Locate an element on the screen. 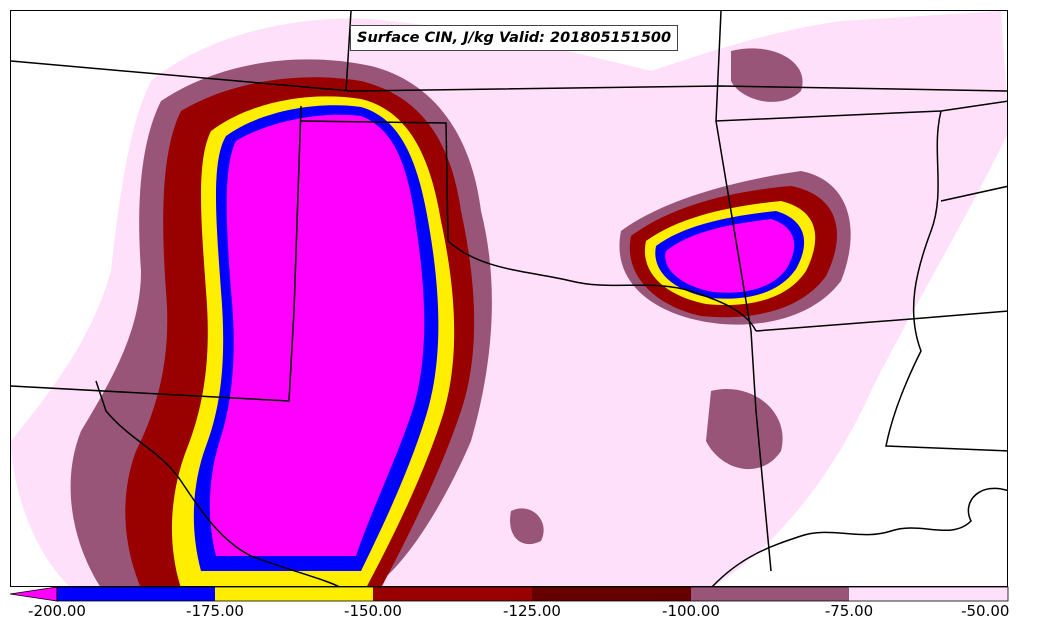  colorbar-tick-7: -50.00 is located at coordinates (985, 611).